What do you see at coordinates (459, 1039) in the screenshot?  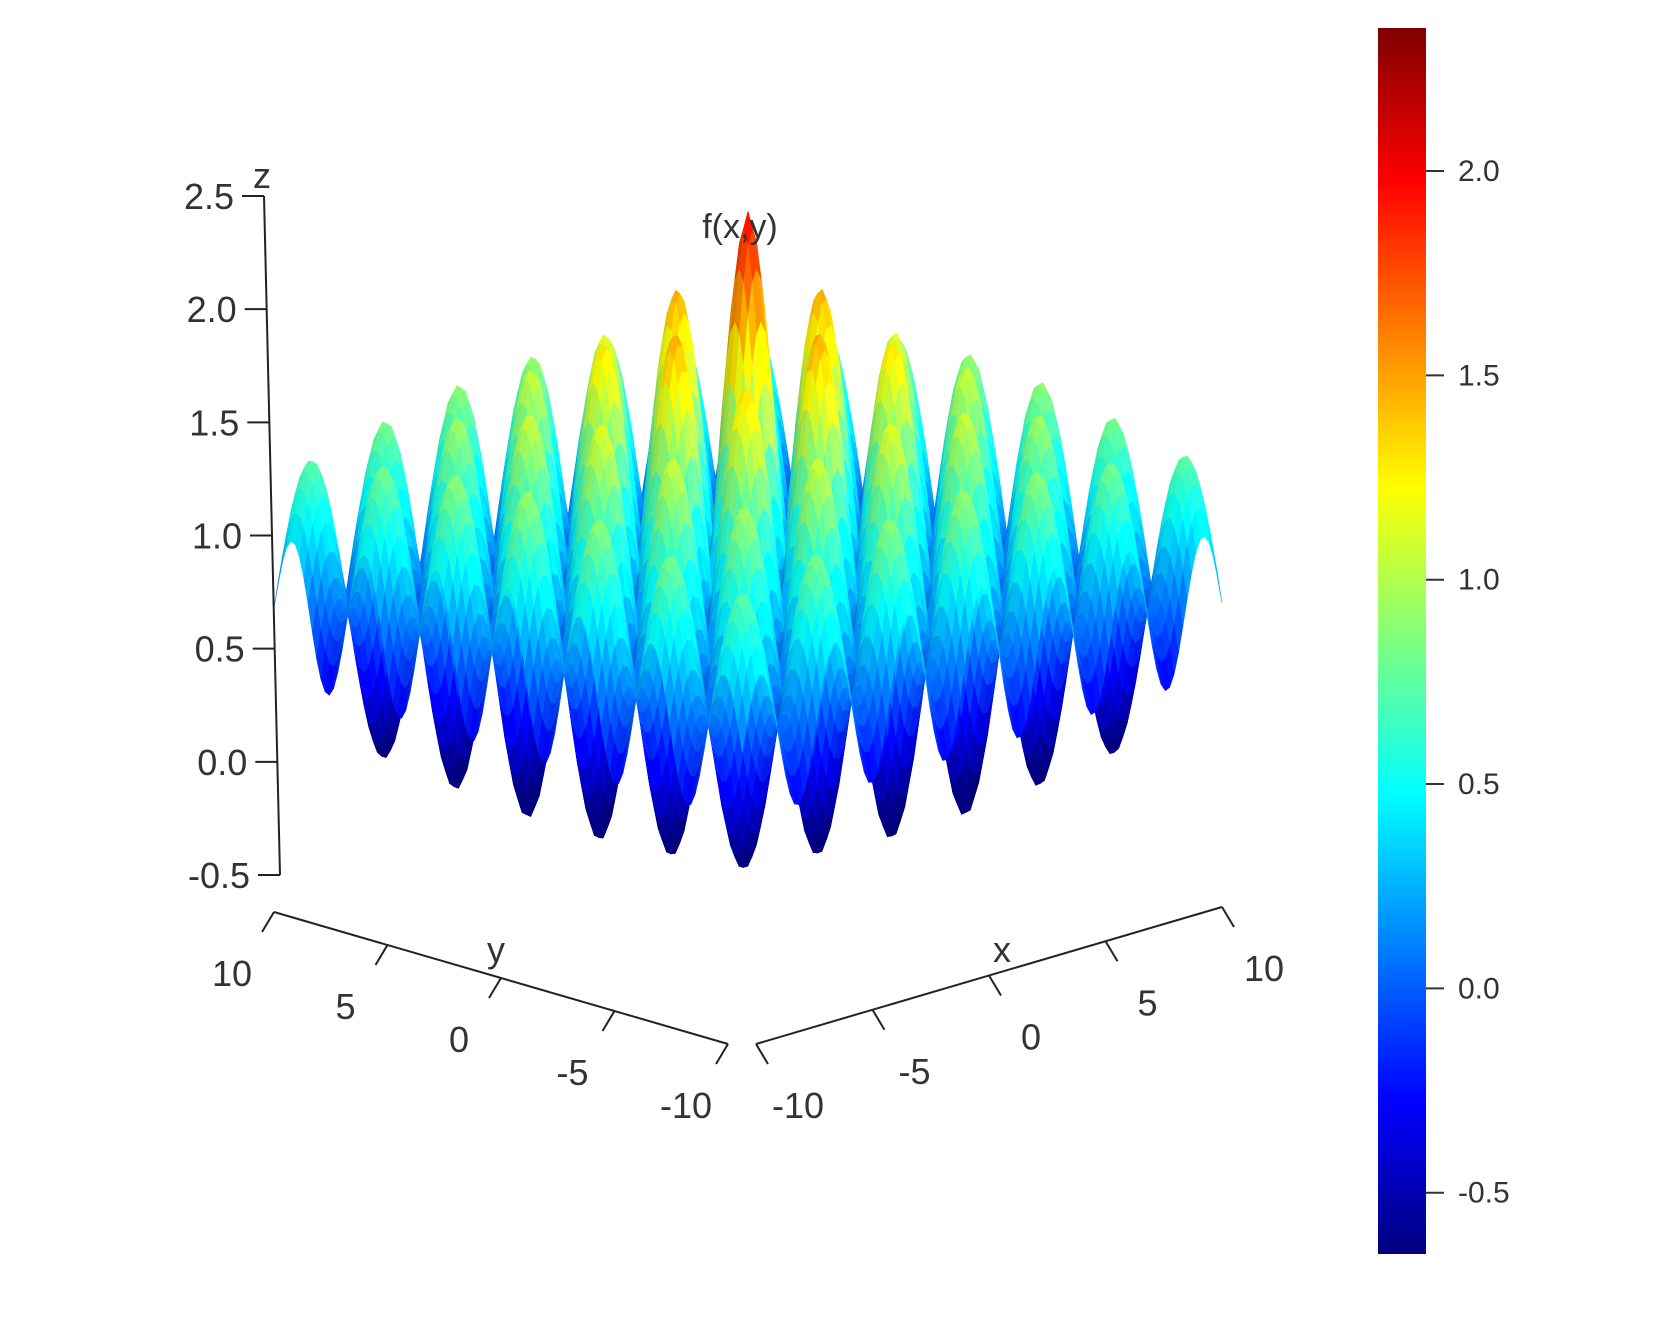 I see `y-tick-label: 0` at bounding box center [459, 1039].